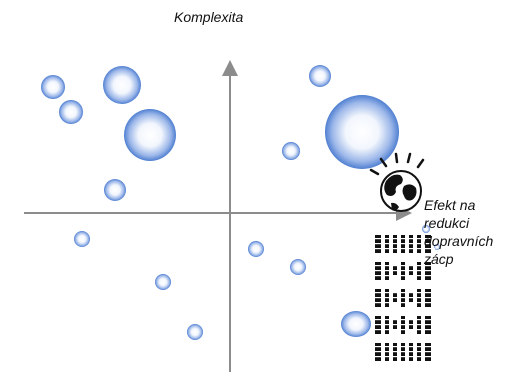 Image resolution: width=518 pixels, height=381 pixels. I want to click on y-axis-label: Komplexita, so click(209, 17).